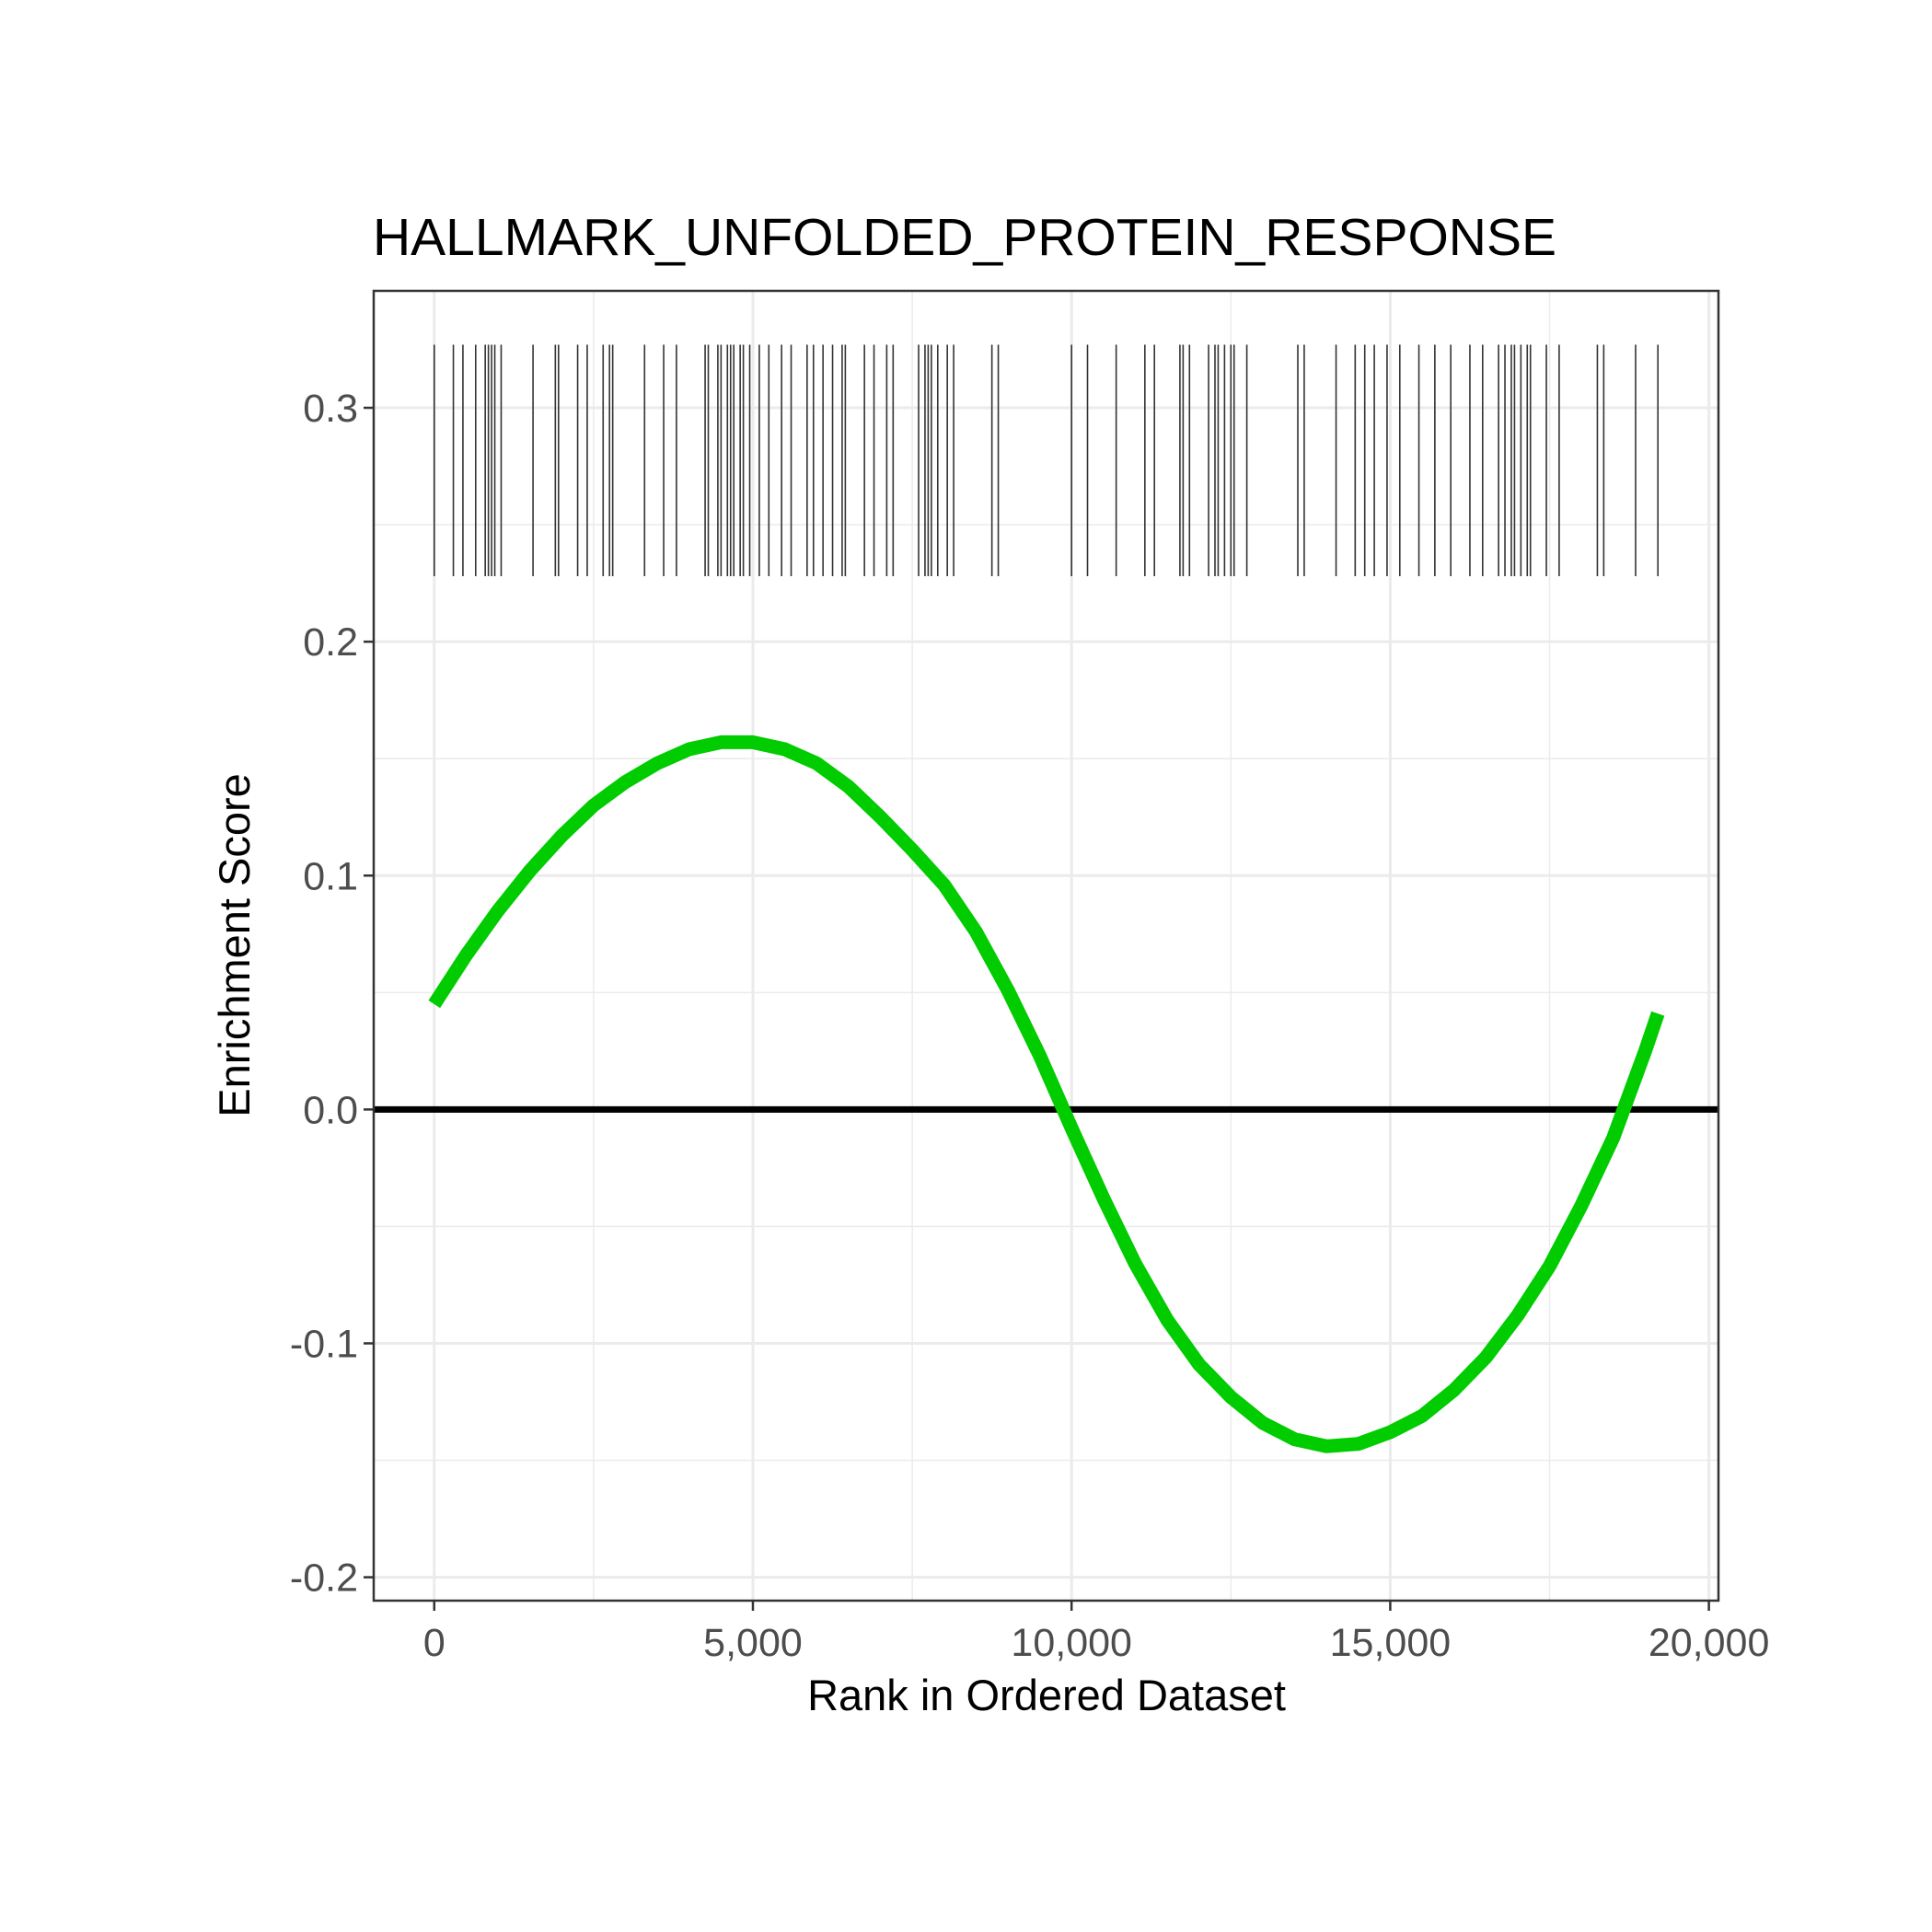 This screenshot has width=1932, height=1932. Describe the element at coordinates (1710, 1643) in the screenshot. I see `x-tick-label: 20,000` at that location.